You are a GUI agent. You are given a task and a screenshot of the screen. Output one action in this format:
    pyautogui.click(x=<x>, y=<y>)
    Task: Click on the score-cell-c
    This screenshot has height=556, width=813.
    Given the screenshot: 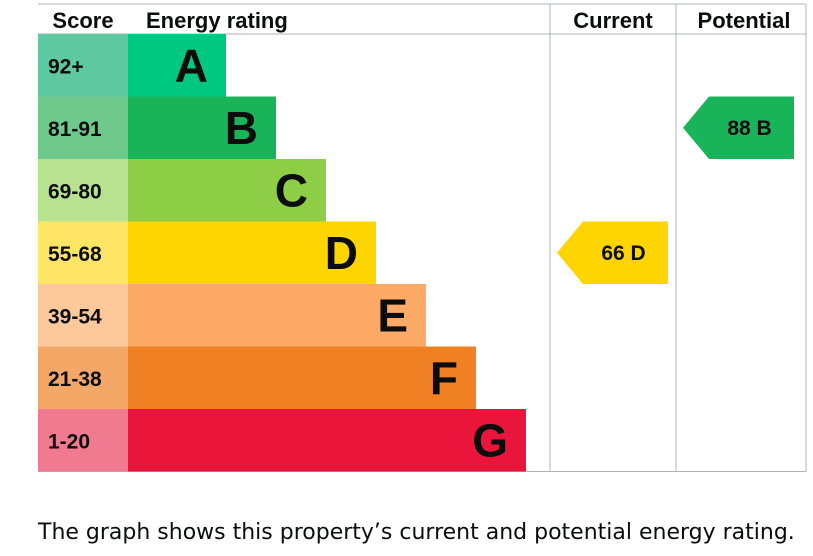 What is the action you would take?
    pyautogui.click(x=83, y=190)
    